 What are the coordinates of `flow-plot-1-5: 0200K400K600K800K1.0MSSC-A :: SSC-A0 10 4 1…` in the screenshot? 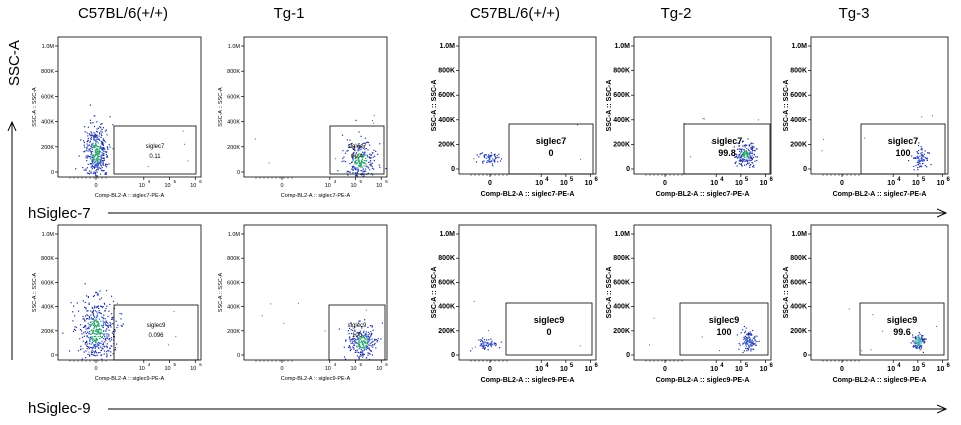 It's located at (867, 117).